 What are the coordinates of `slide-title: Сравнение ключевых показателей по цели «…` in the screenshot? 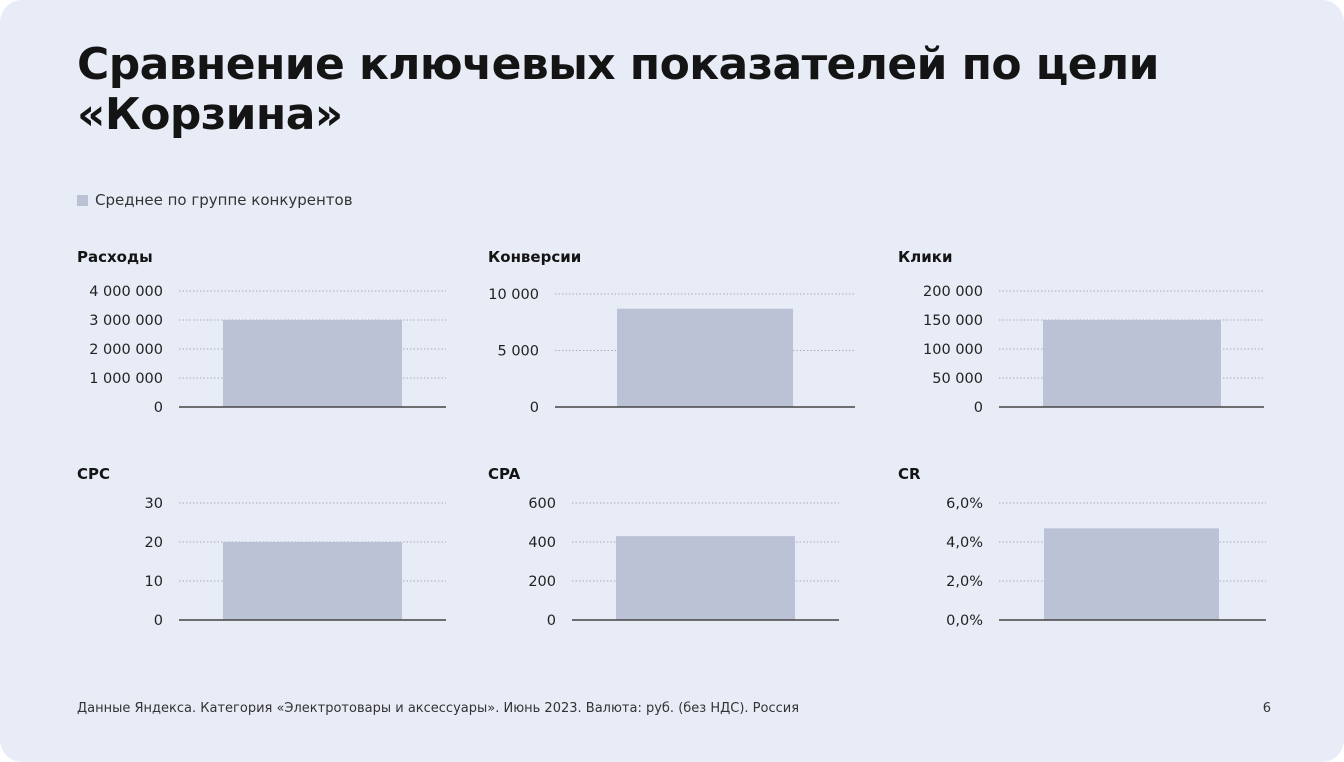 It's located at (677, 90).